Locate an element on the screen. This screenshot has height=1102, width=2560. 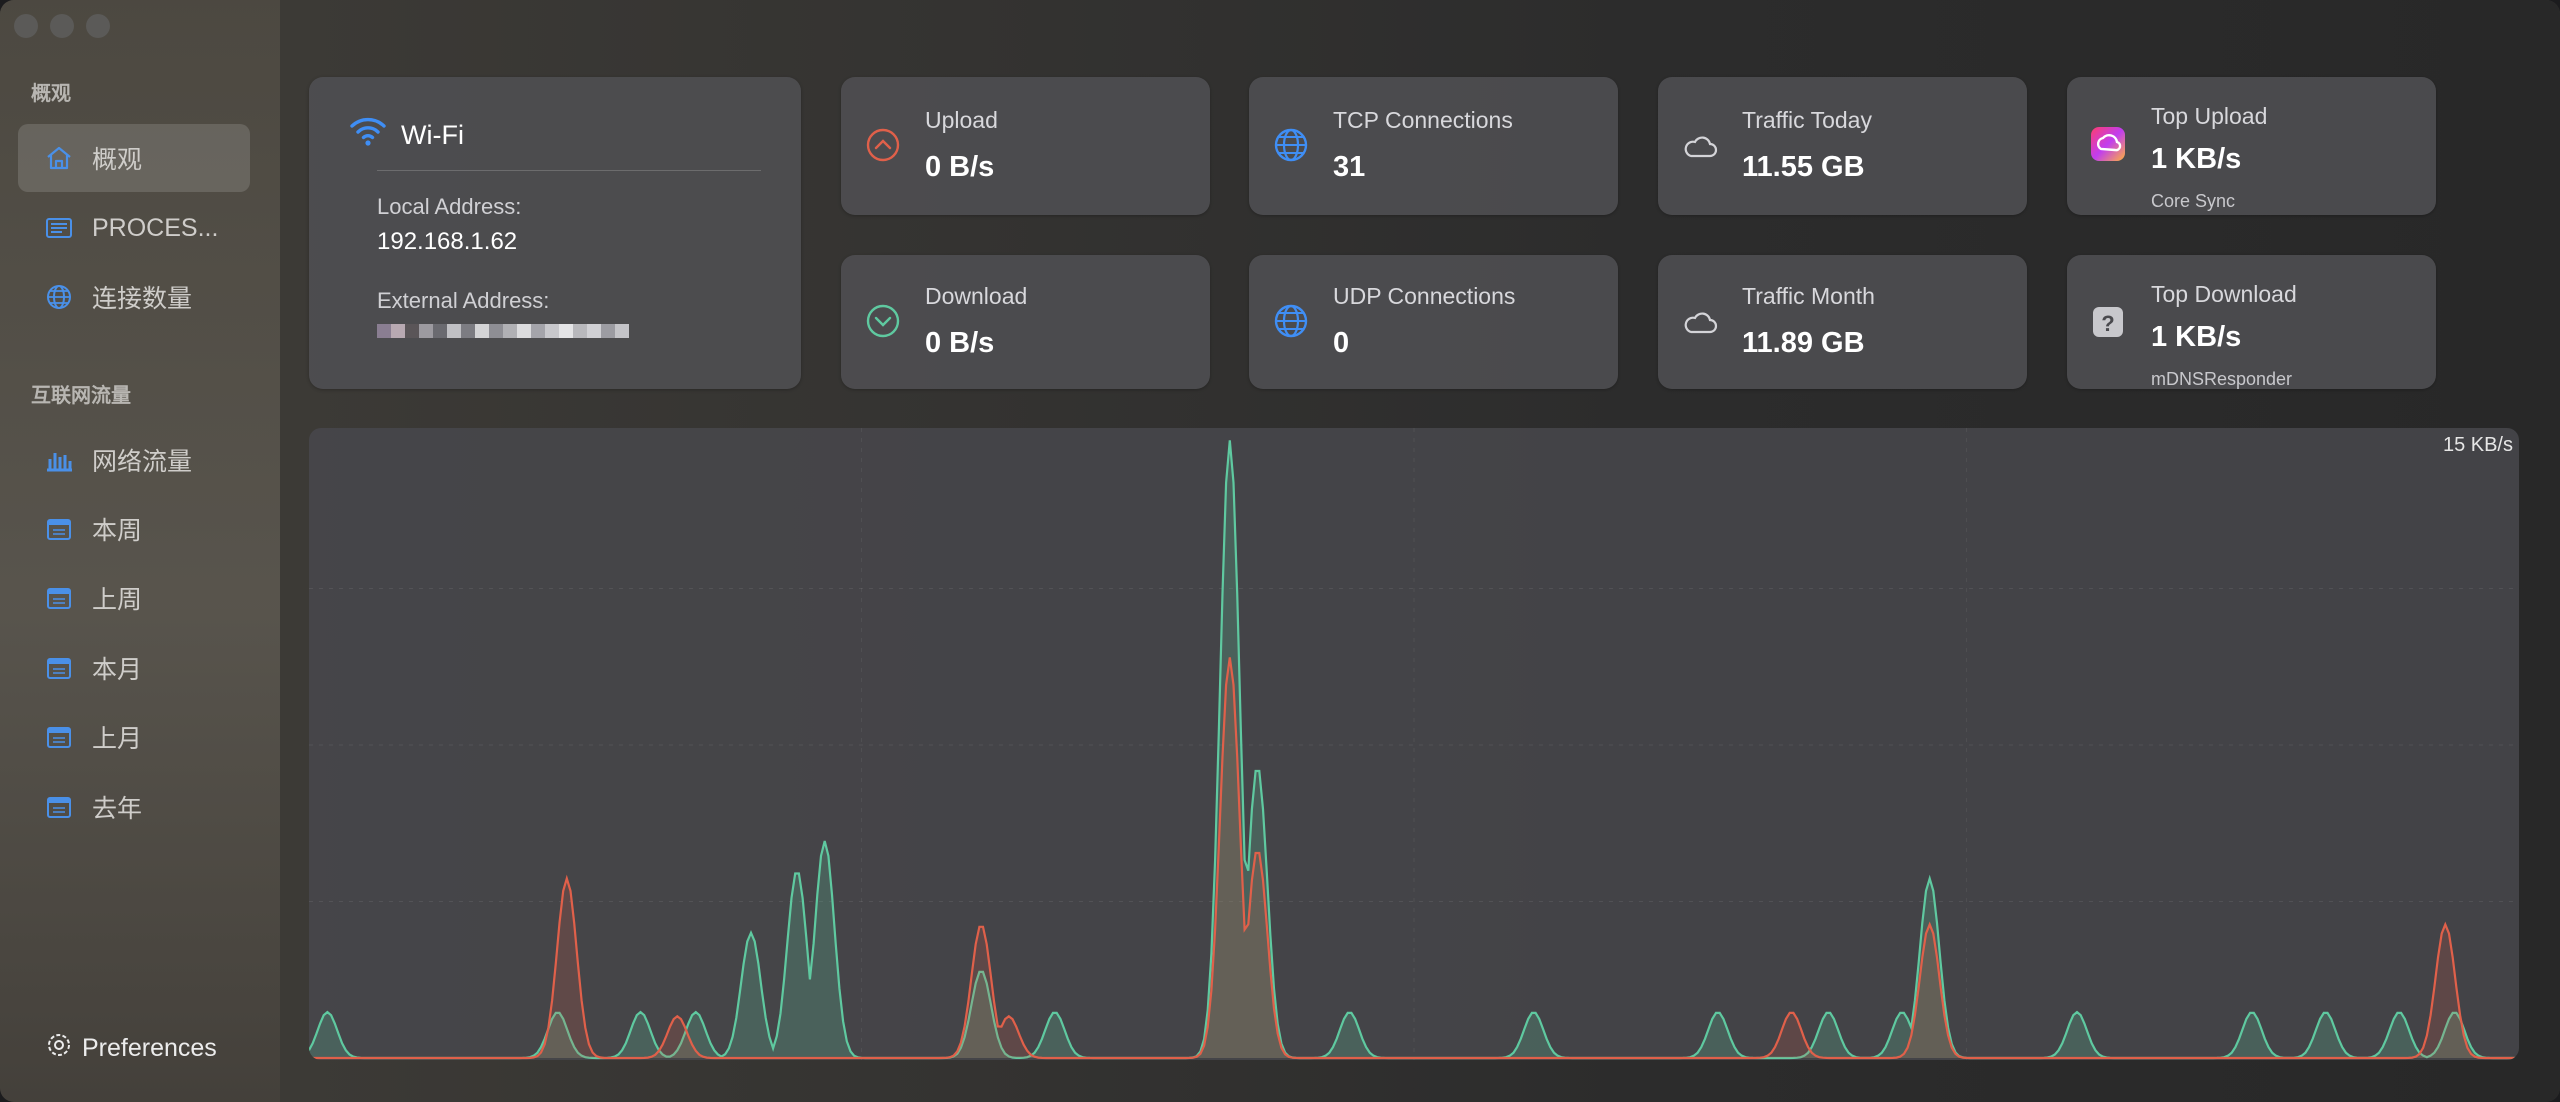
sidebar-item-last-week: 上周 is located at coordinates (134, 598).